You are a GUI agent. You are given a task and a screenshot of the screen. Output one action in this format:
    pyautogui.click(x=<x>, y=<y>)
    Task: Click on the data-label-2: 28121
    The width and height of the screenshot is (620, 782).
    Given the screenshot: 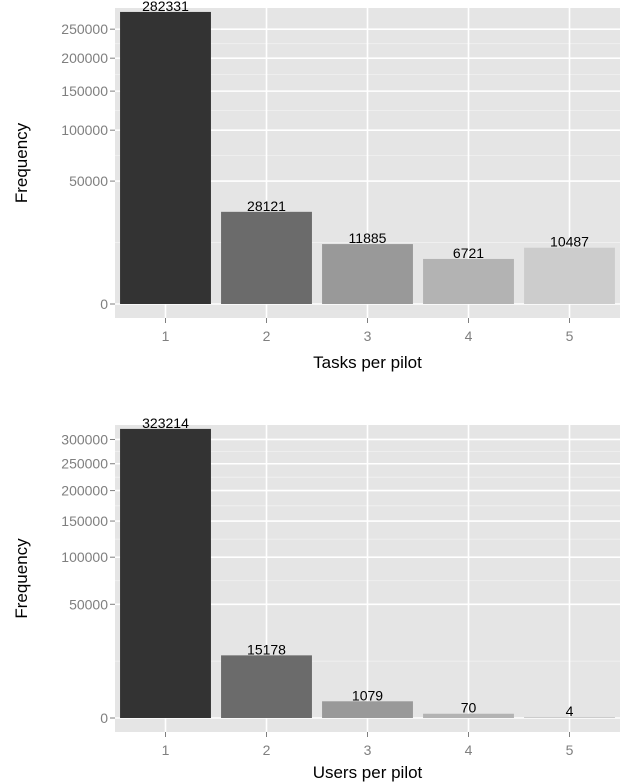 What is the action you would take?
    pyautogui.click(x=266, y=206)
    